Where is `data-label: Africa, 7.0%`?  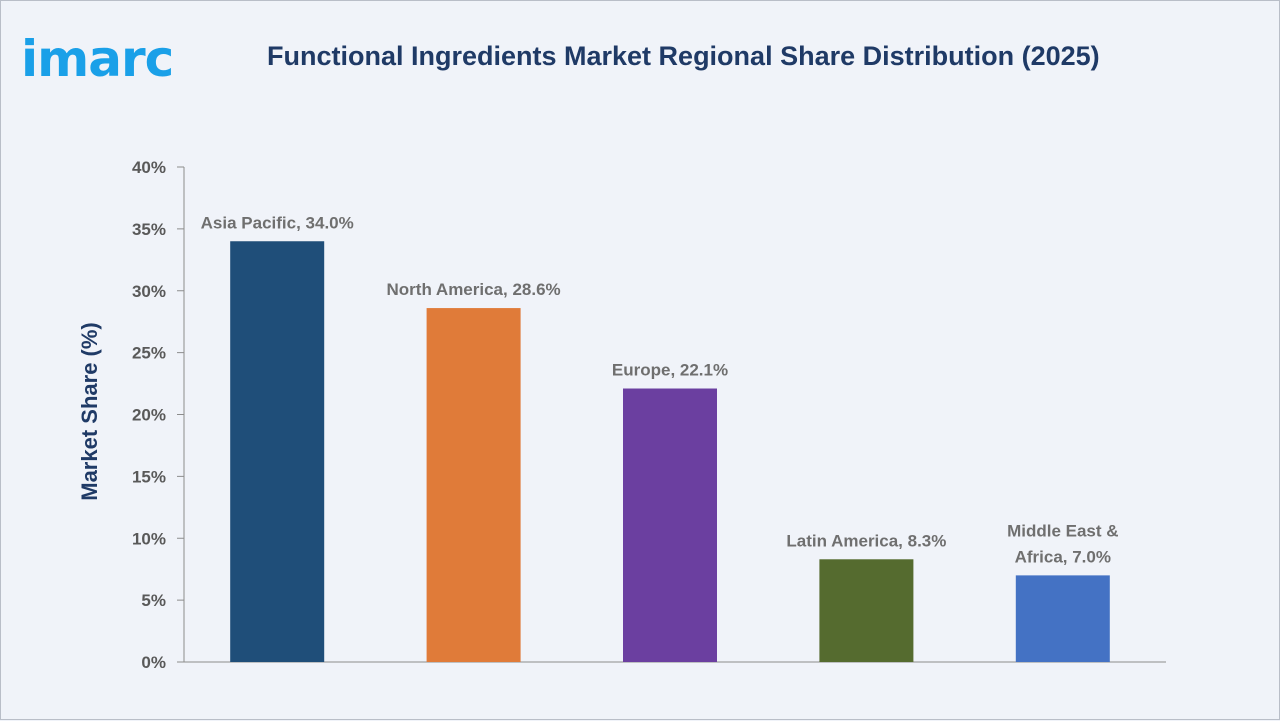 data-label: Africa, 7.0% is located at coordinates (1063, 556).